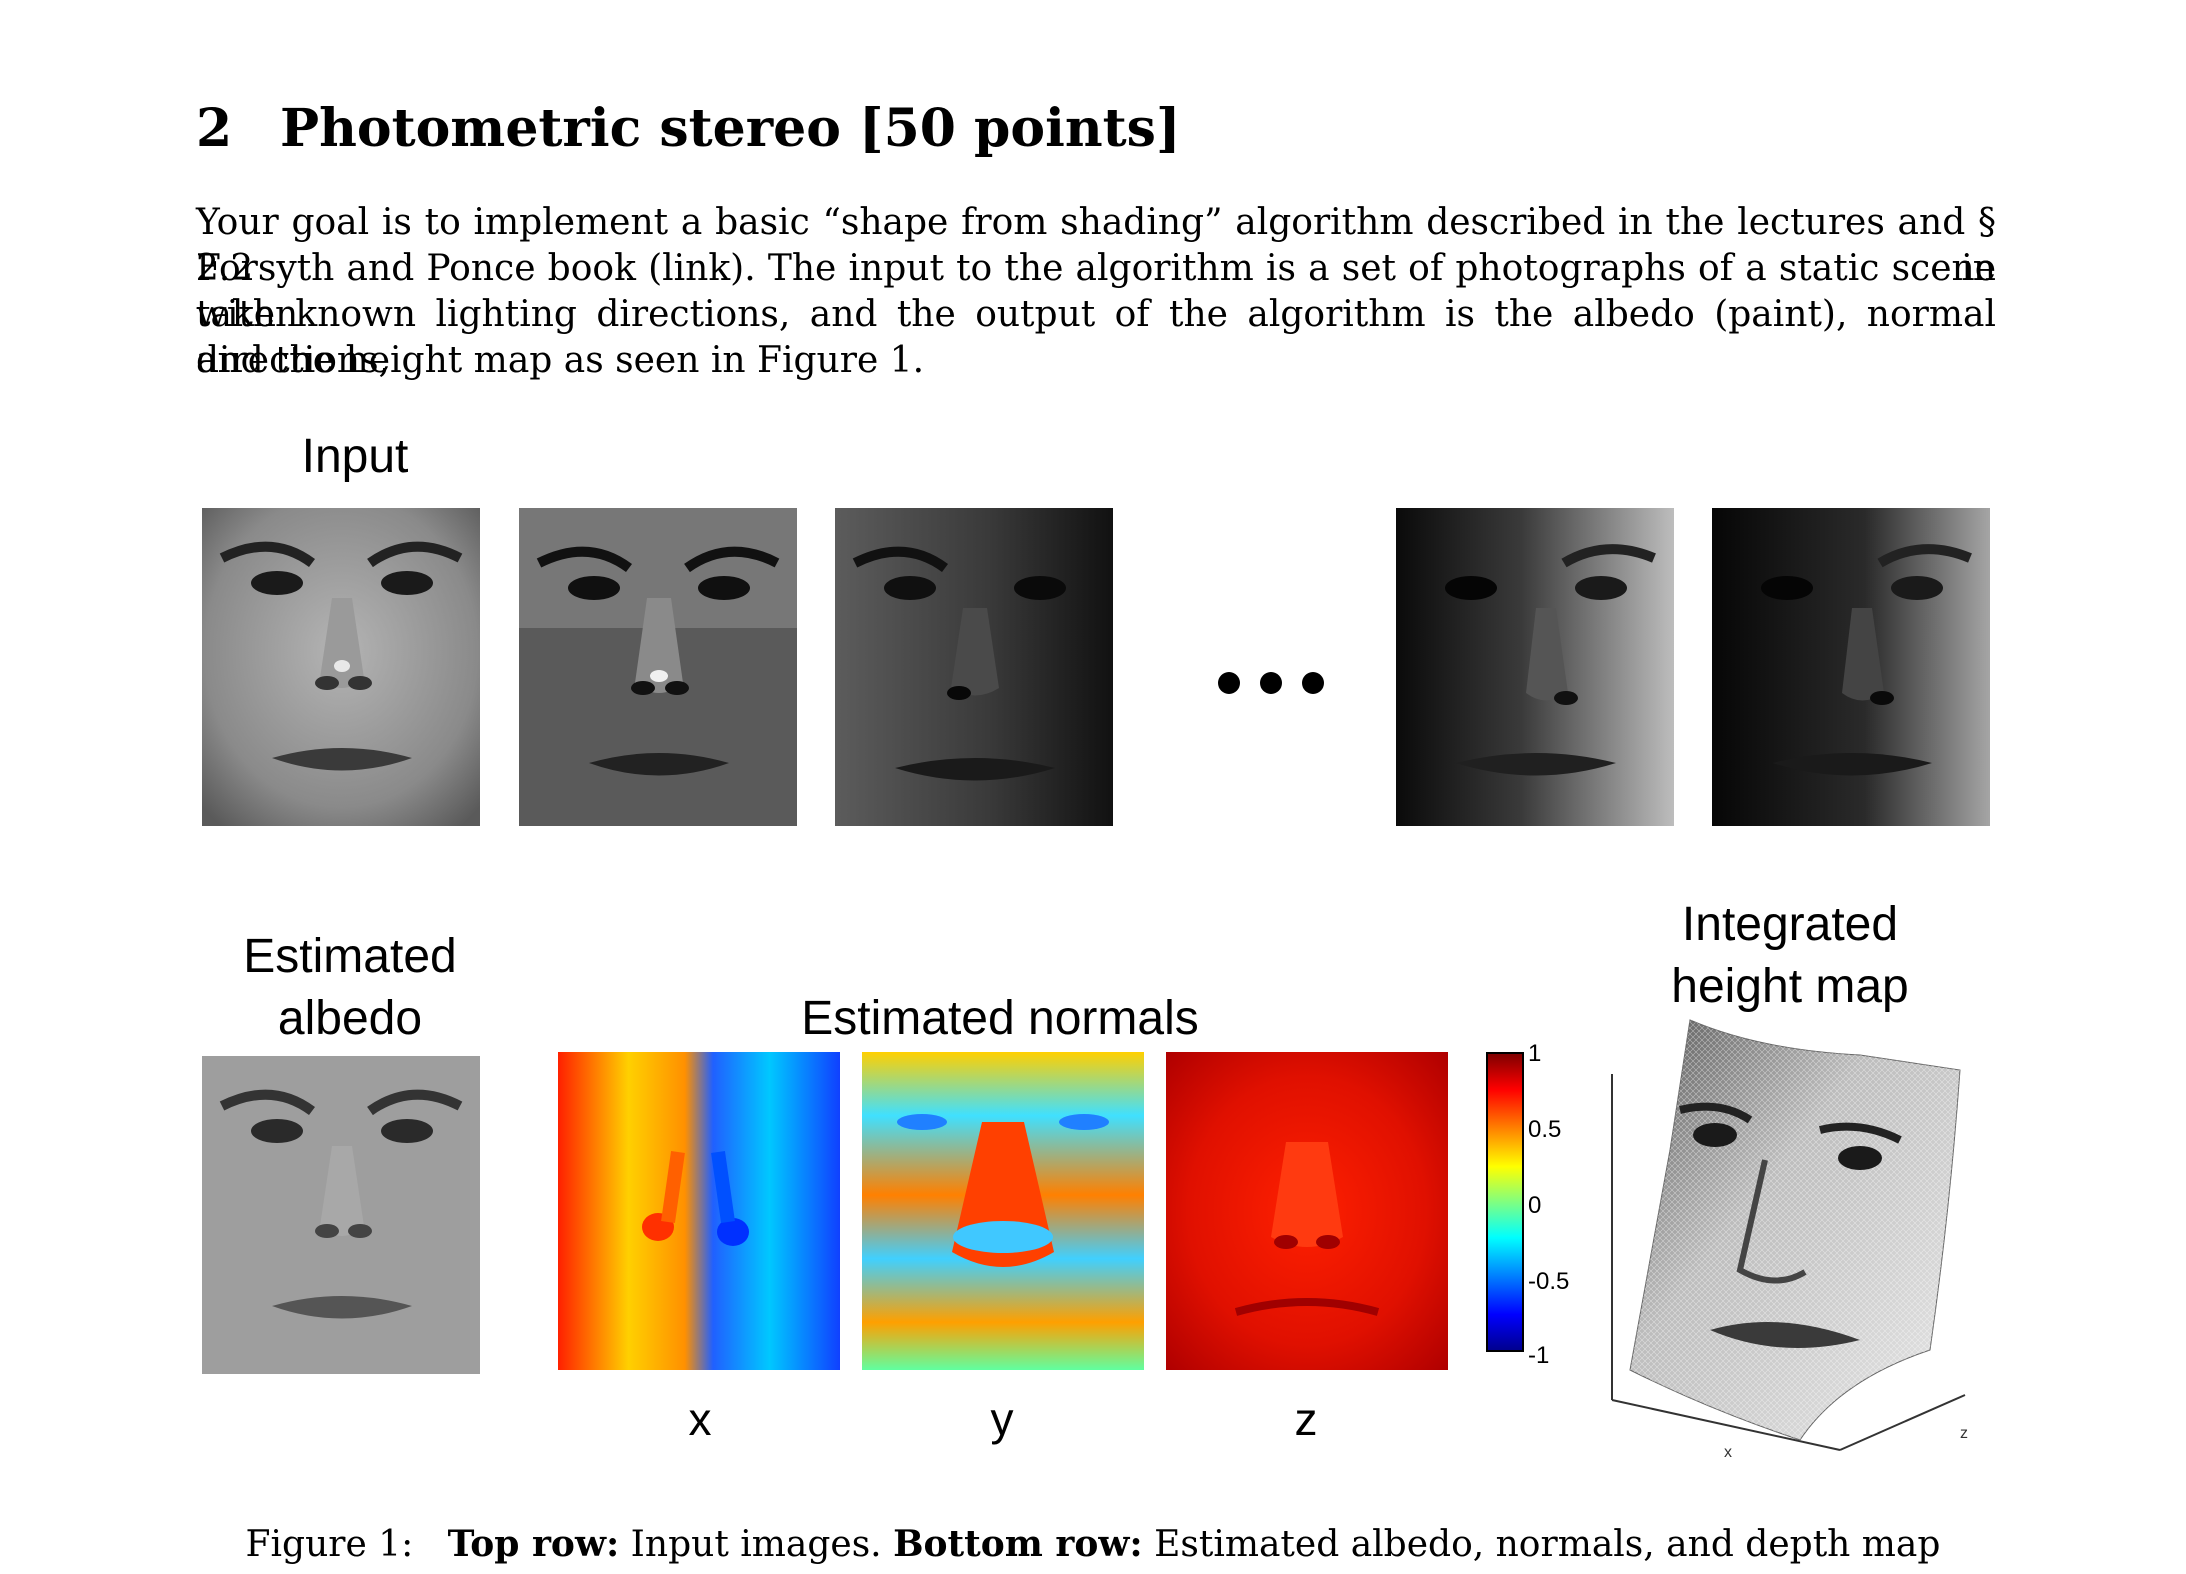 This screenshot has height=1574, width=2186. I want to click on section-title: Photometric stereo [50 points], so click(730, 128).